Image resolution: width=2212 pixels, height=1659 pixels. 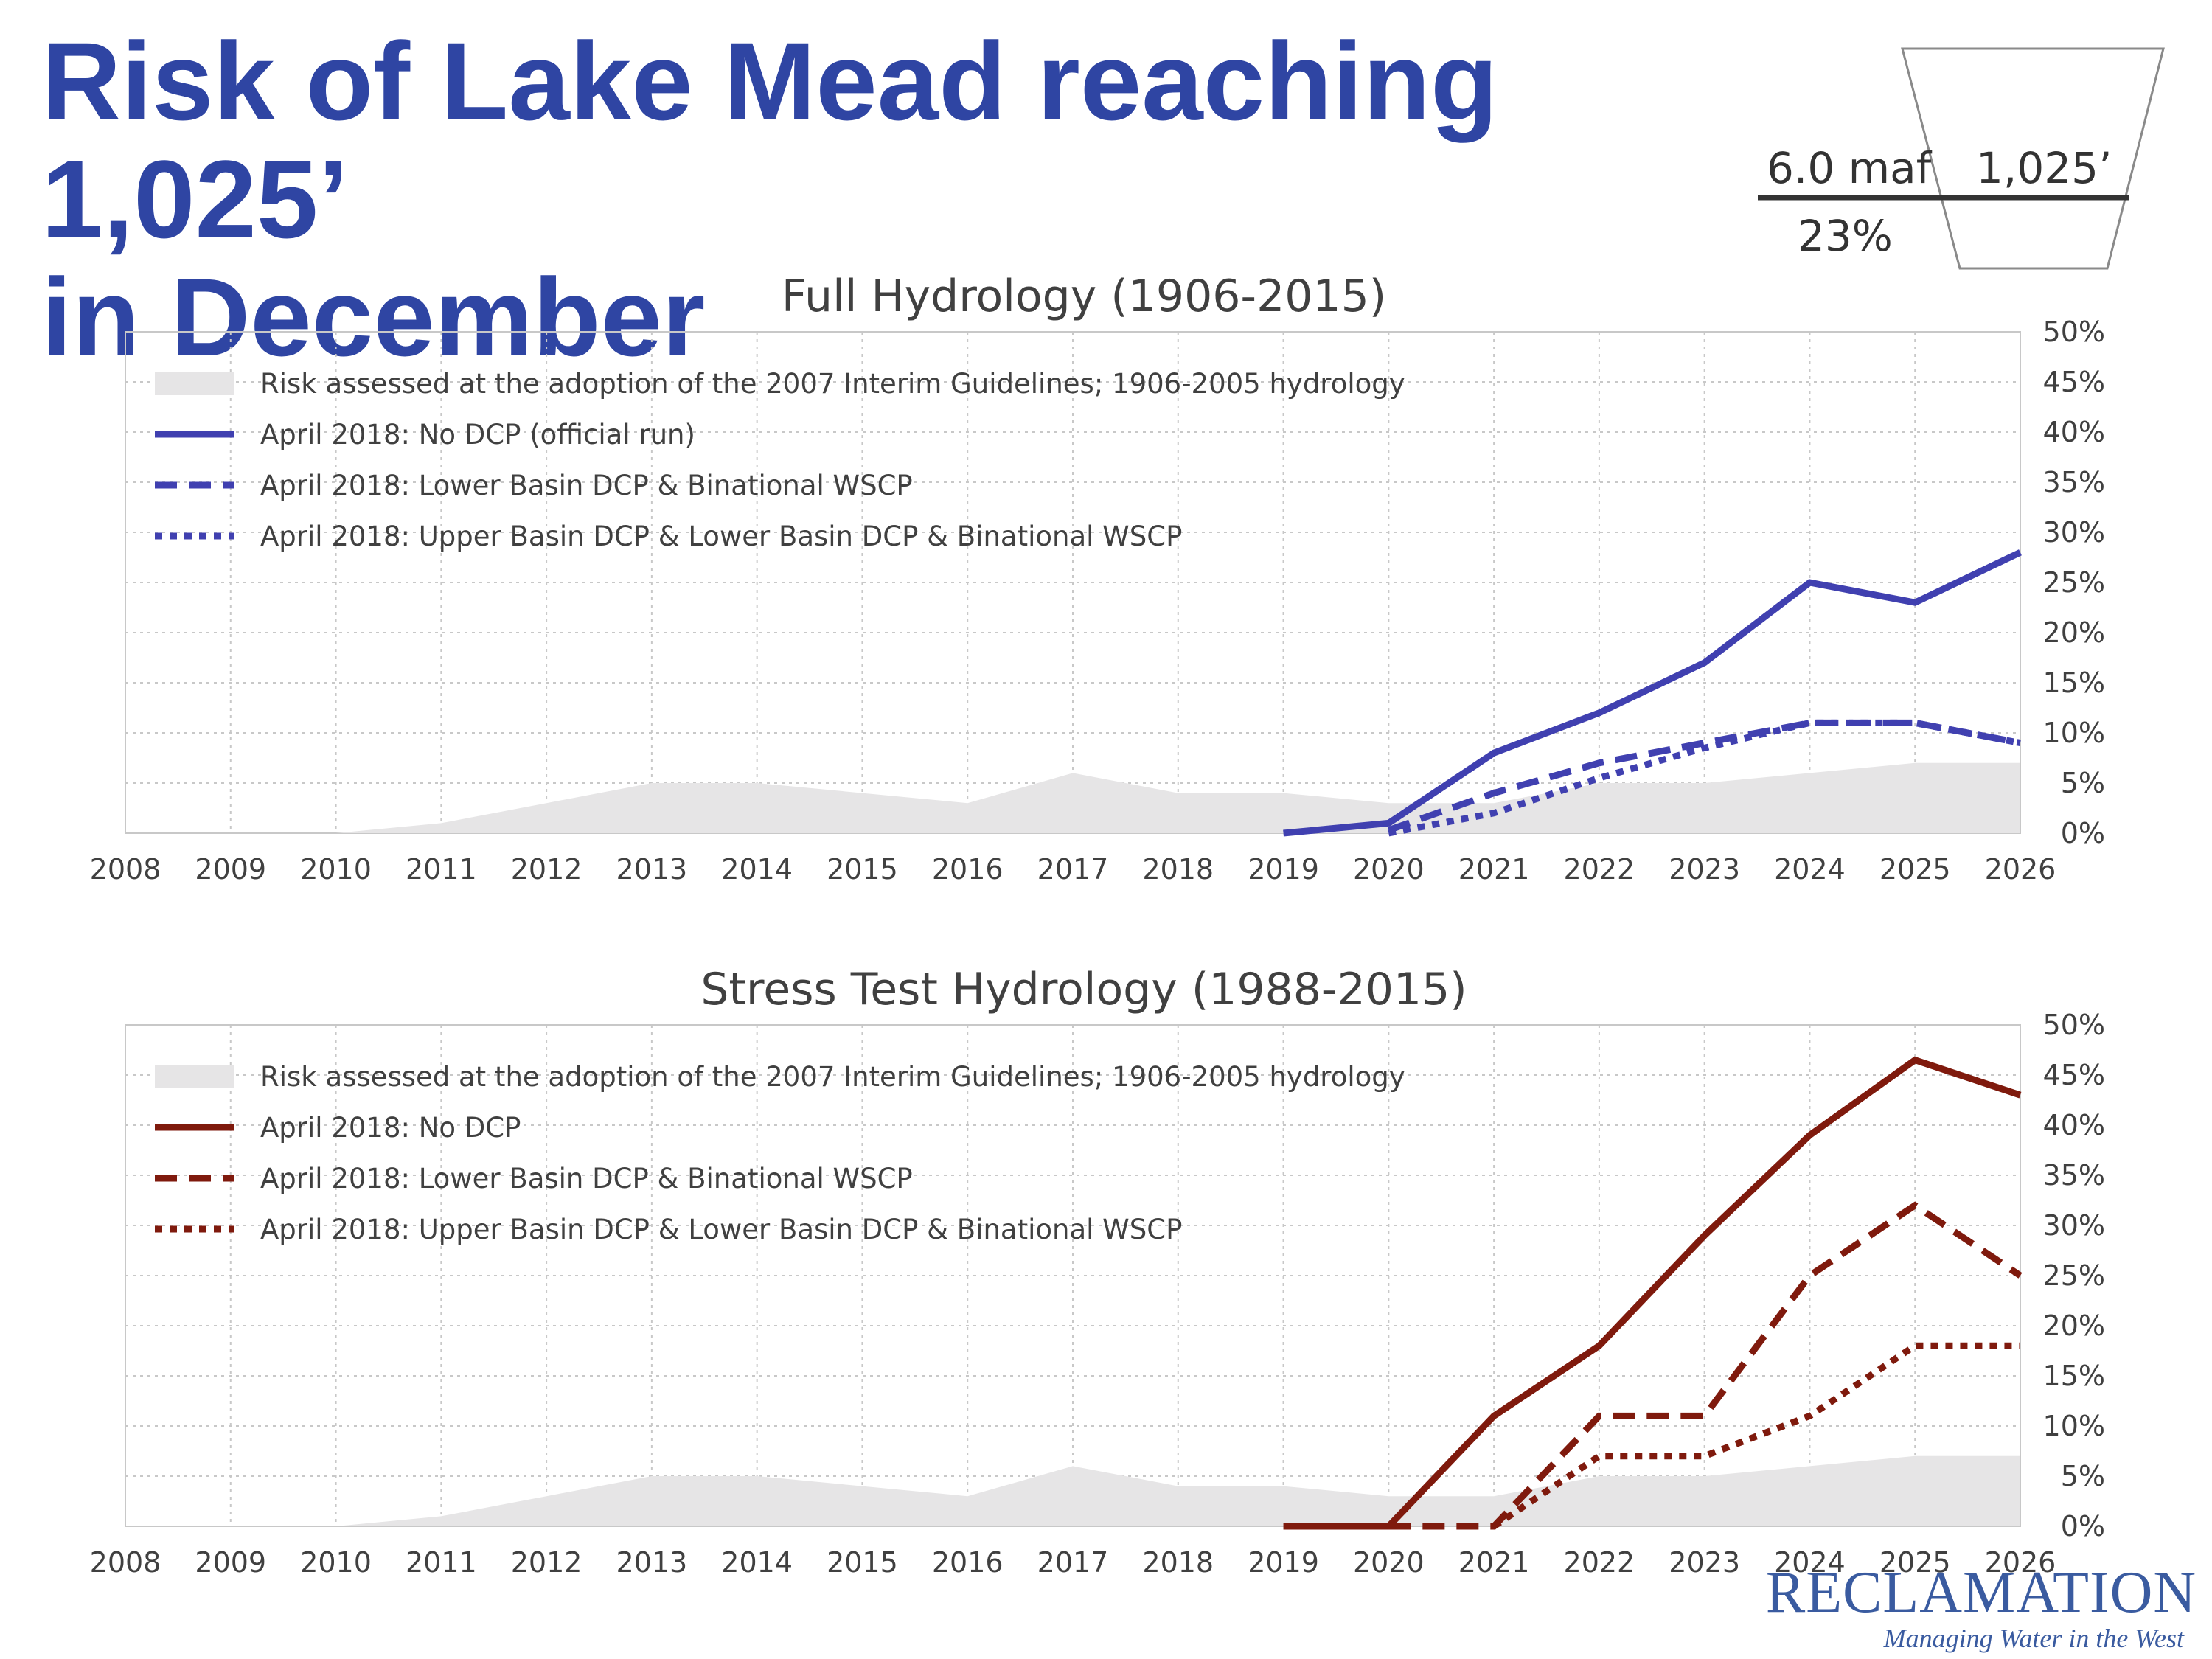 I want to click on reservoir-level-graphic: 6.0 maf 1,025’ 23%, so click(x=1961, y=158).